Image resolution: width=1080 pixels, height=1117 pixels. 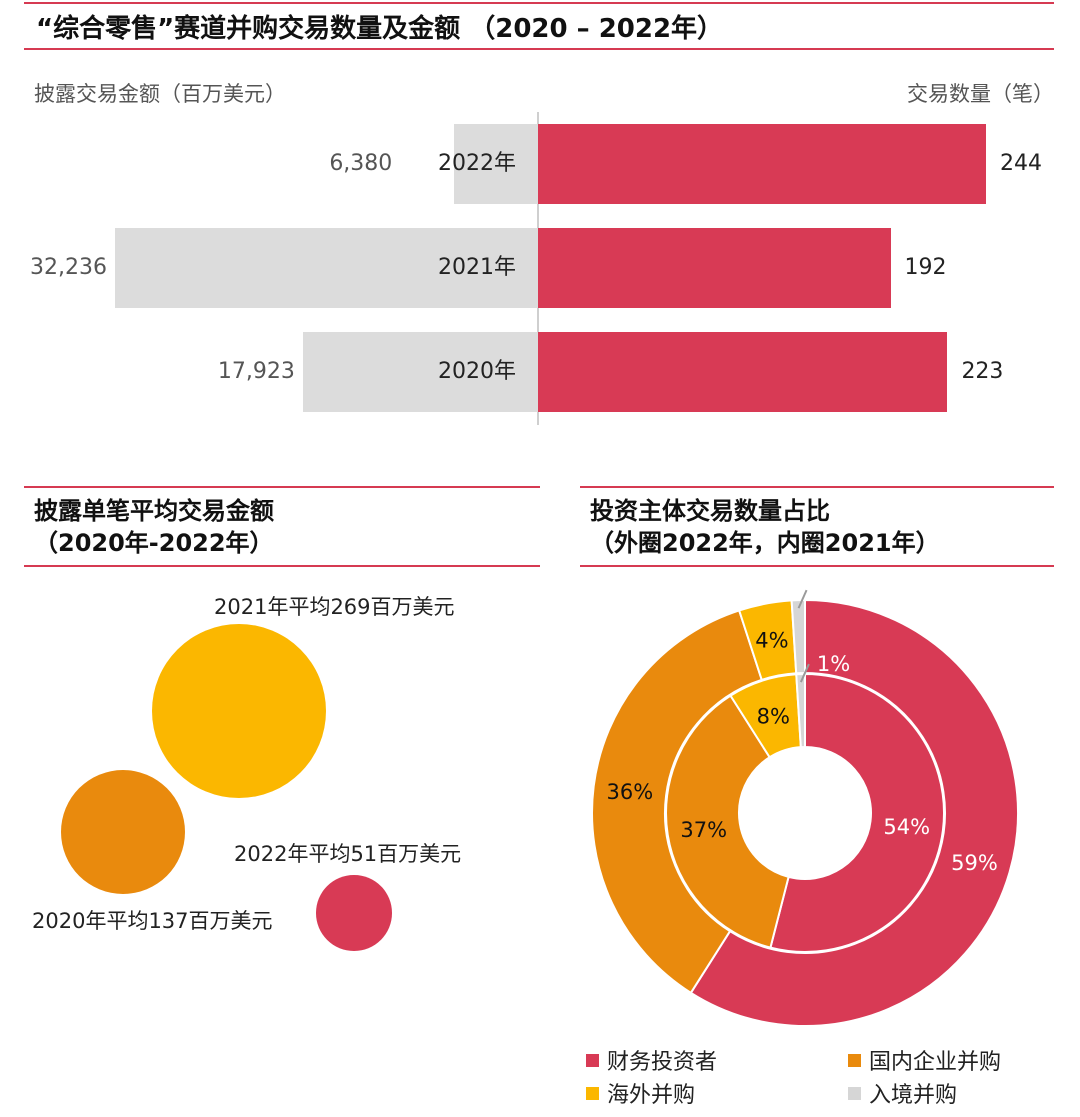 I want to click on count-value-2: 223, so click(x=982, y=371).